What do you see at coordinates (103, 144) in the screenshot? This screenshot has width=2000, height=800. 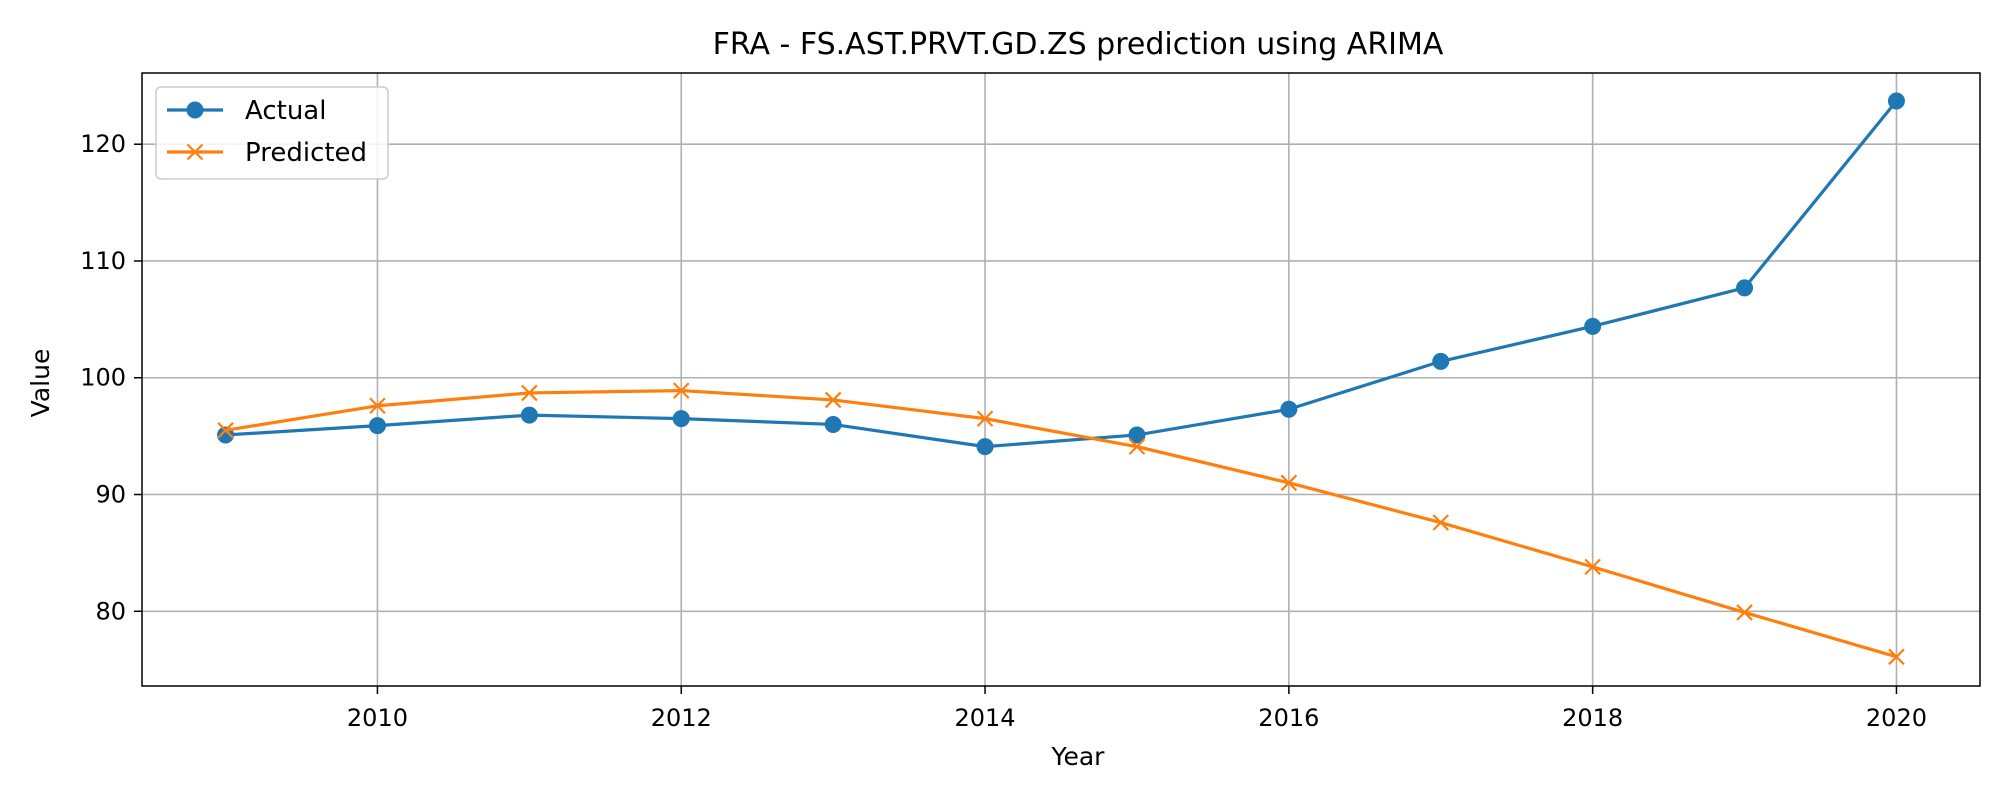 I see `y-tick-label: 120` at bounding box center [103, 144].